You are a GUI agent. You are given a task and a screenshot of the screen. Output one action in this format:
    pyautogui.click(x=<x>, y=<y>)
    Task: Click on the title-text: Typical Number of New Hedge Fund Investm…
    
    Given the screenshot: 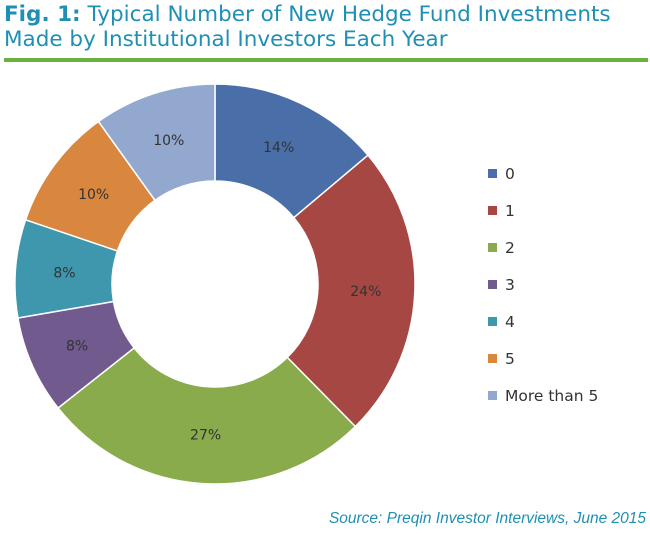 What is the action you would take?
    pyautogui.click(x=307, y=27)
    